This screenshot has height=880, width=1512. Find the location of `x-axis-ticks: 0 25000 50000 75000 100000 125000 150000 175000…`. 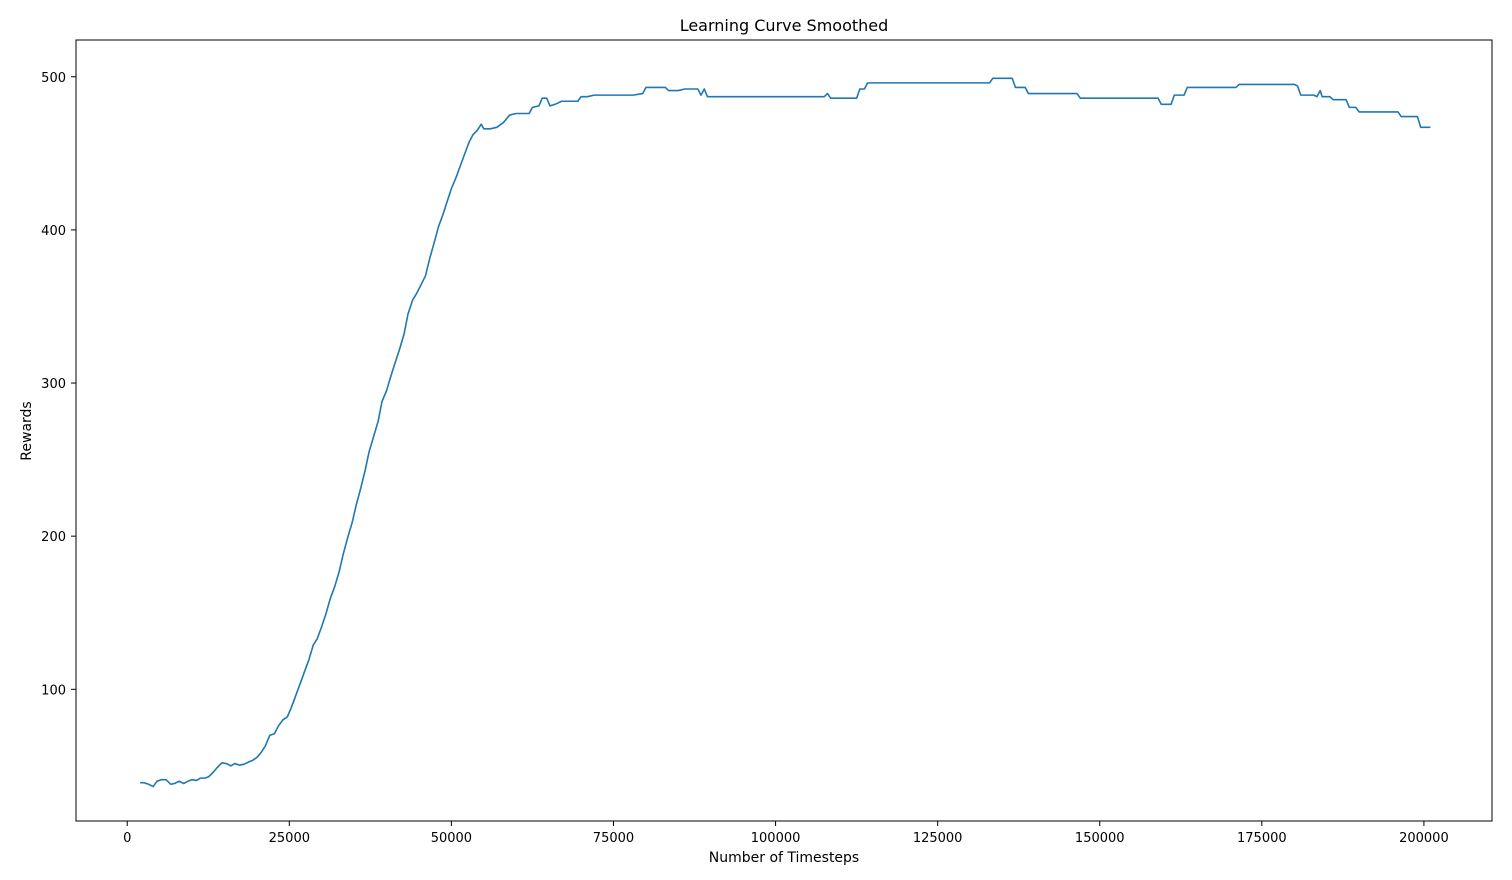

x-axis-ticks: 0 25000 50000 75000 100000 125000 150000 175000… is located at coordinates (786, 833).